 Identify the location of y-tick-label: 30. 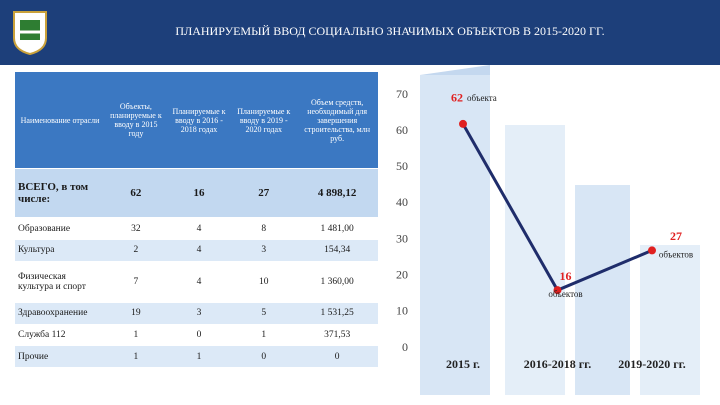
(402, 238).